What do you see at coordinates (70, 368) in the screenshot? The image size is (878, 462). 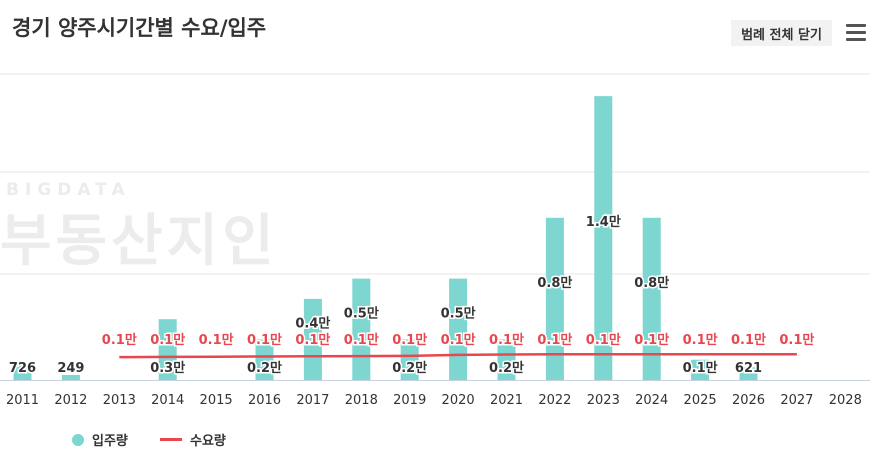 I see `supply-data-label: 249` at bounding box center [70, 368].